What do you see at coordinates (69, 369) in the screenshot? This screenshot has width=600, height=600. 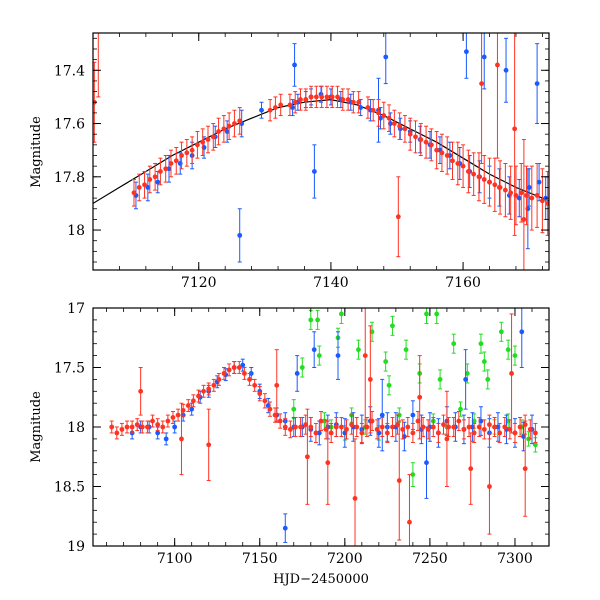 I see `bottom-y-tick-label: 17.5` at bounding box center [69, 369].